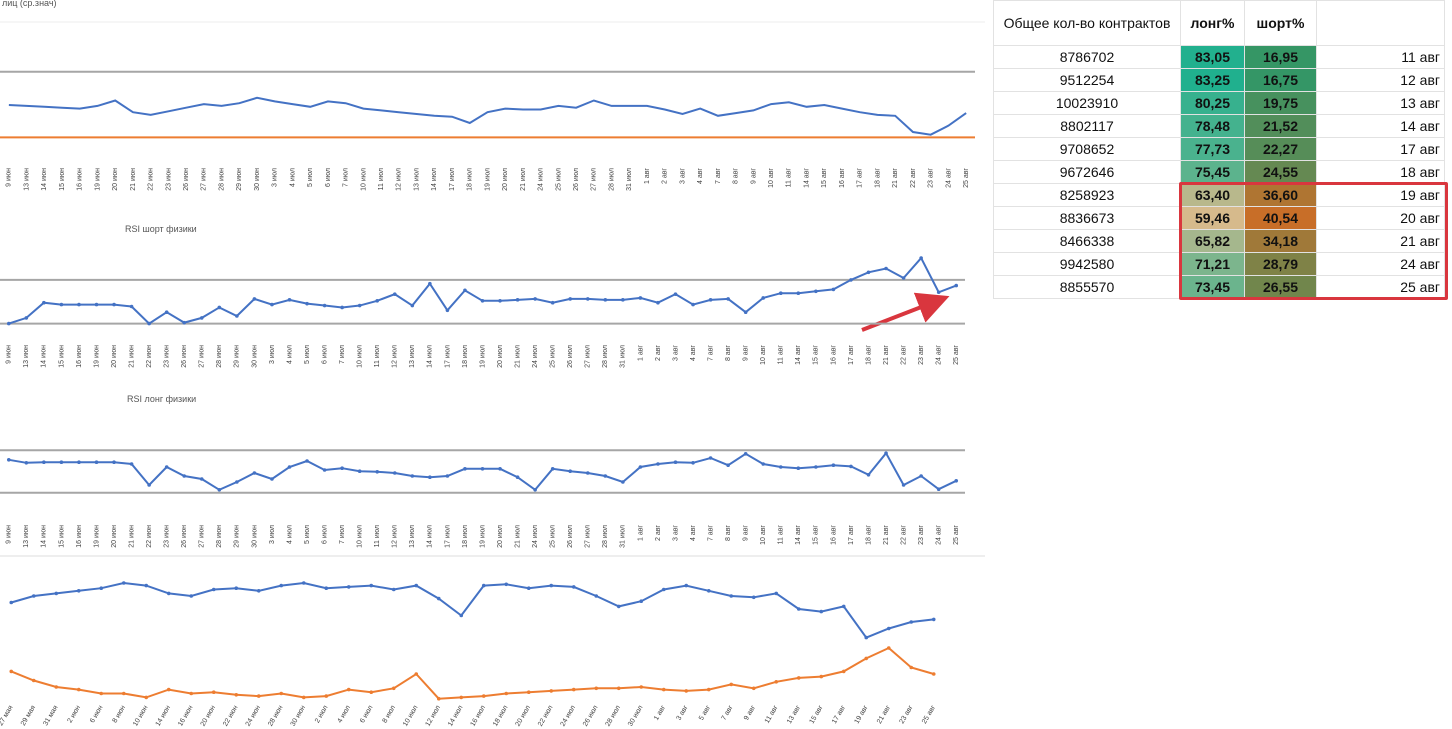  Describe the element at coordinates (623, 356) in the screenshot. I see `x-tick-label: 31 июл` at that location.